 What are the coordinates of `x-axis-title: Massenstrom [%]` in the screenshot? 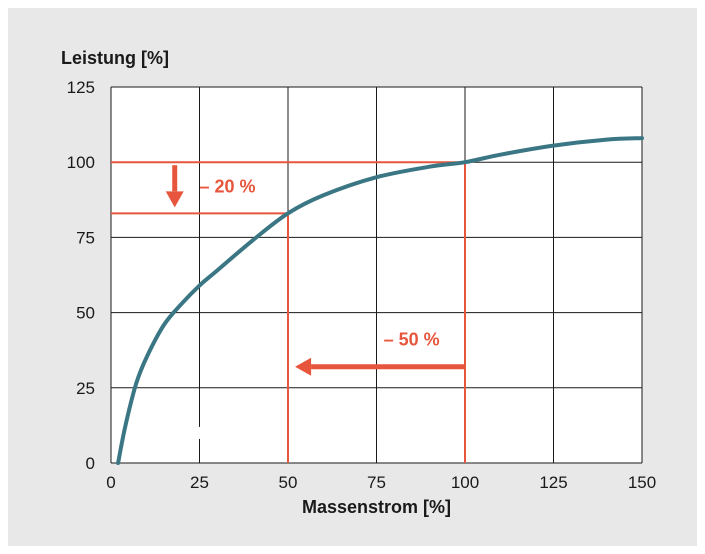 It's located at (376, 507).